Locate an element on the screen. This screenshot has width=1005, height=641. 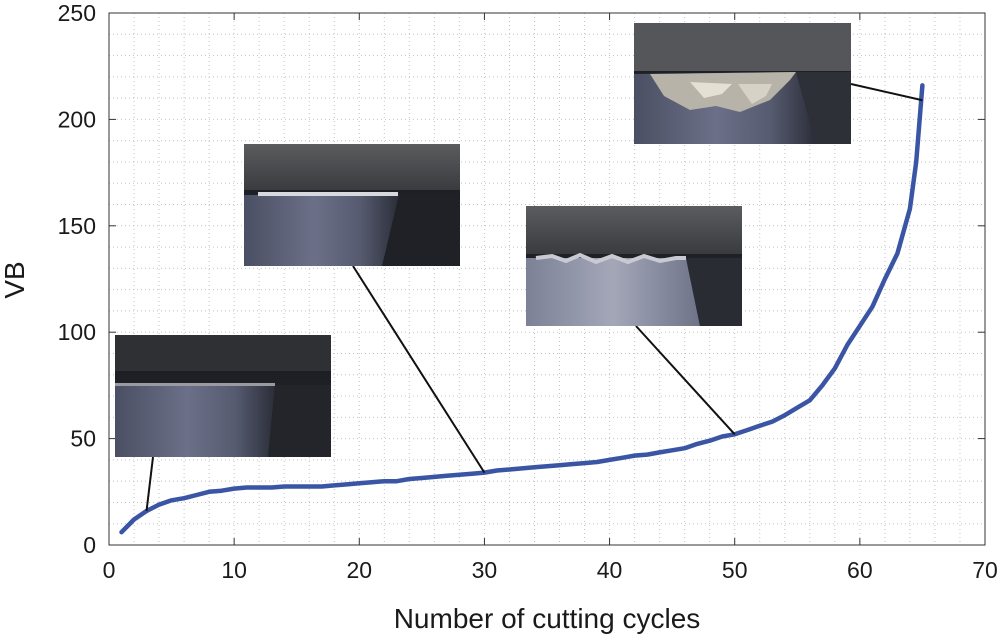
x-tick-label: 10 is located at coordinates (234, 570).